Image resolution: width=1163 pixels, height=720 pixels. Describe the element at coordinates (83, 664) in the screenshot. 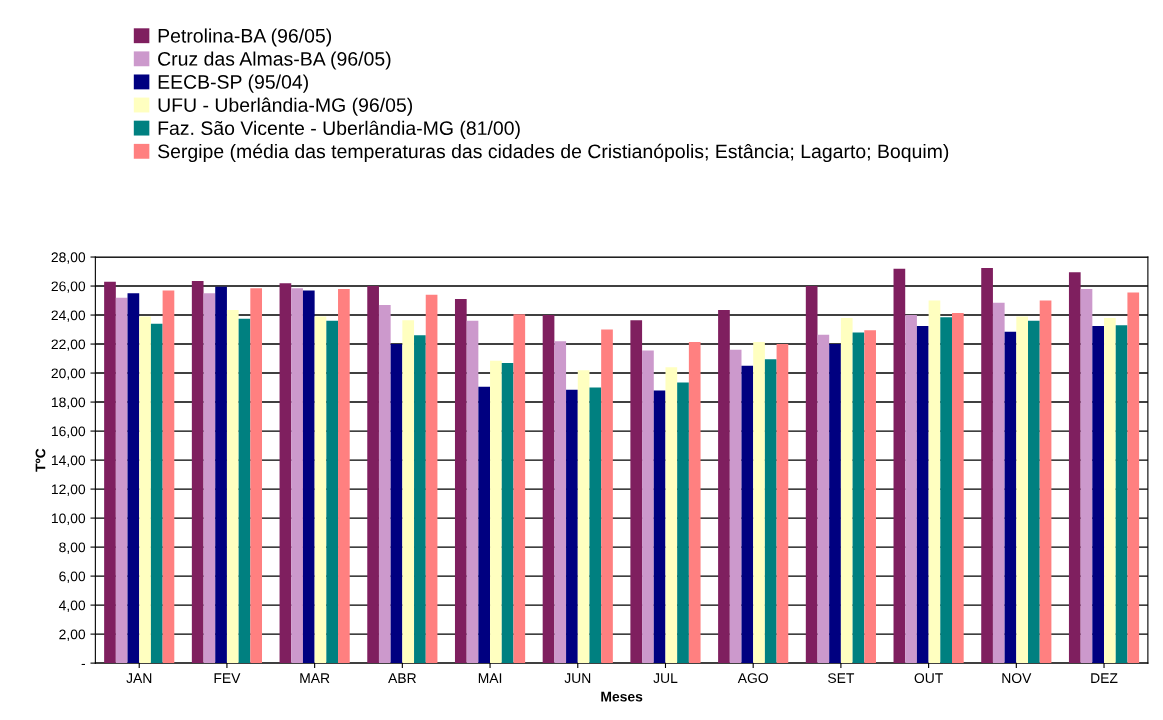

I see `y-tick-label: -` at that location.